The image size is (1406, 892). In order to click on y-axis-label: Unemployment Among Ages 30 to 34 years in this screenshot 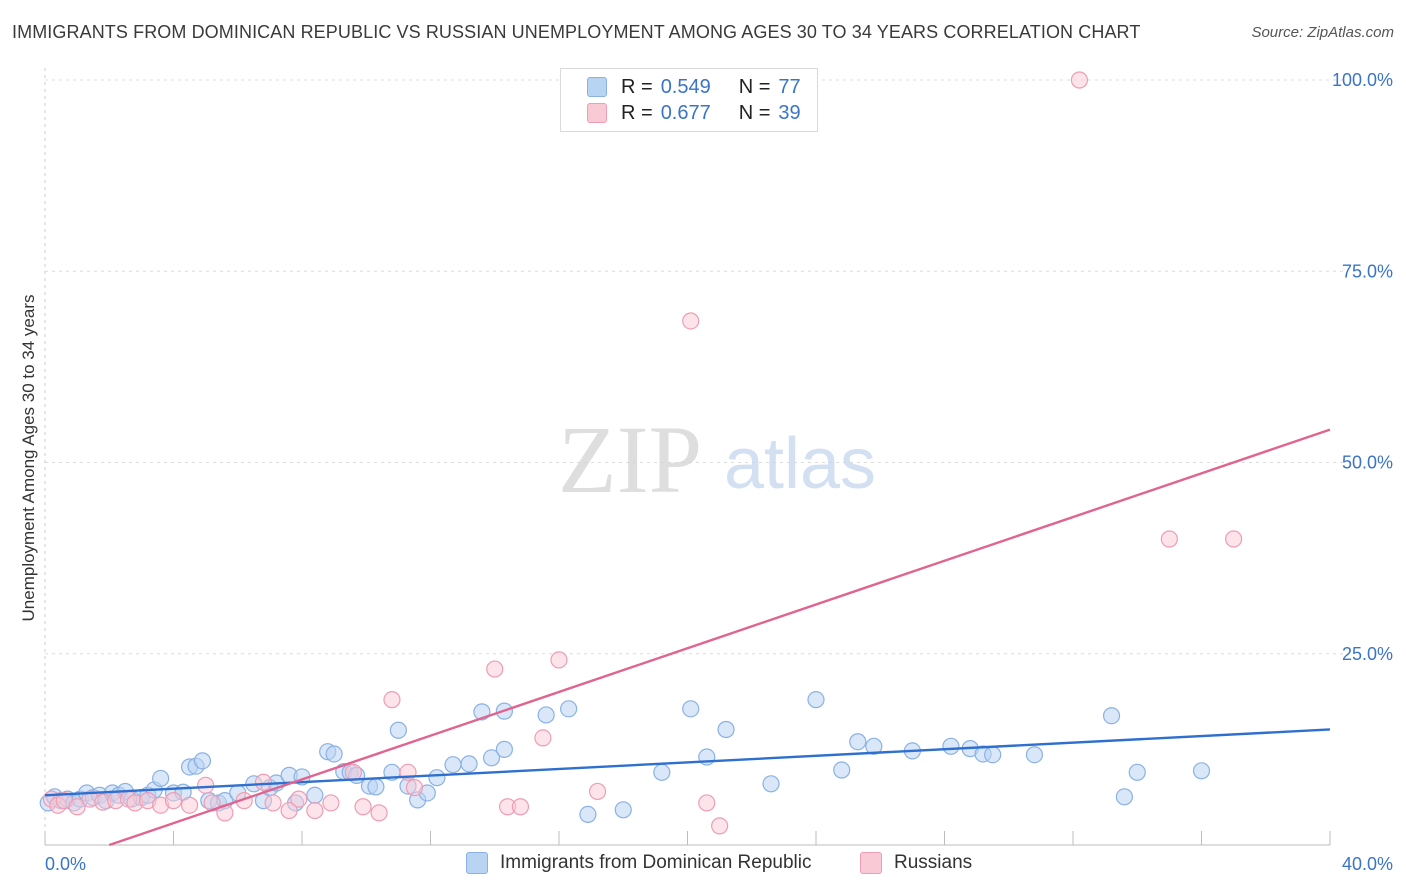, I will do `click(28, 458)`.